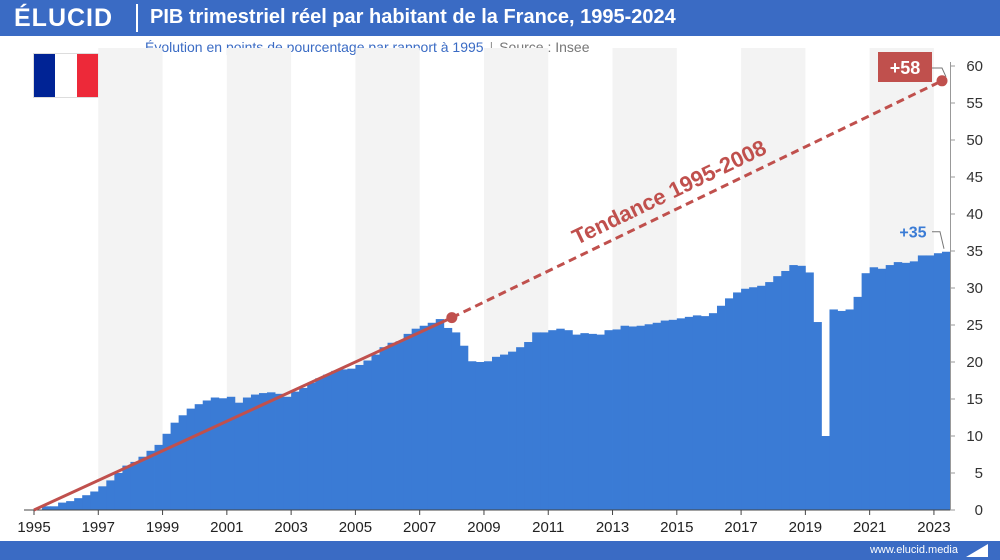 This screenshot has height=560, width=1000. What do you see at coordinates (974, 325) in the screenshot?
I see `y-tick-label: 25` at bounding box center [974, 325].